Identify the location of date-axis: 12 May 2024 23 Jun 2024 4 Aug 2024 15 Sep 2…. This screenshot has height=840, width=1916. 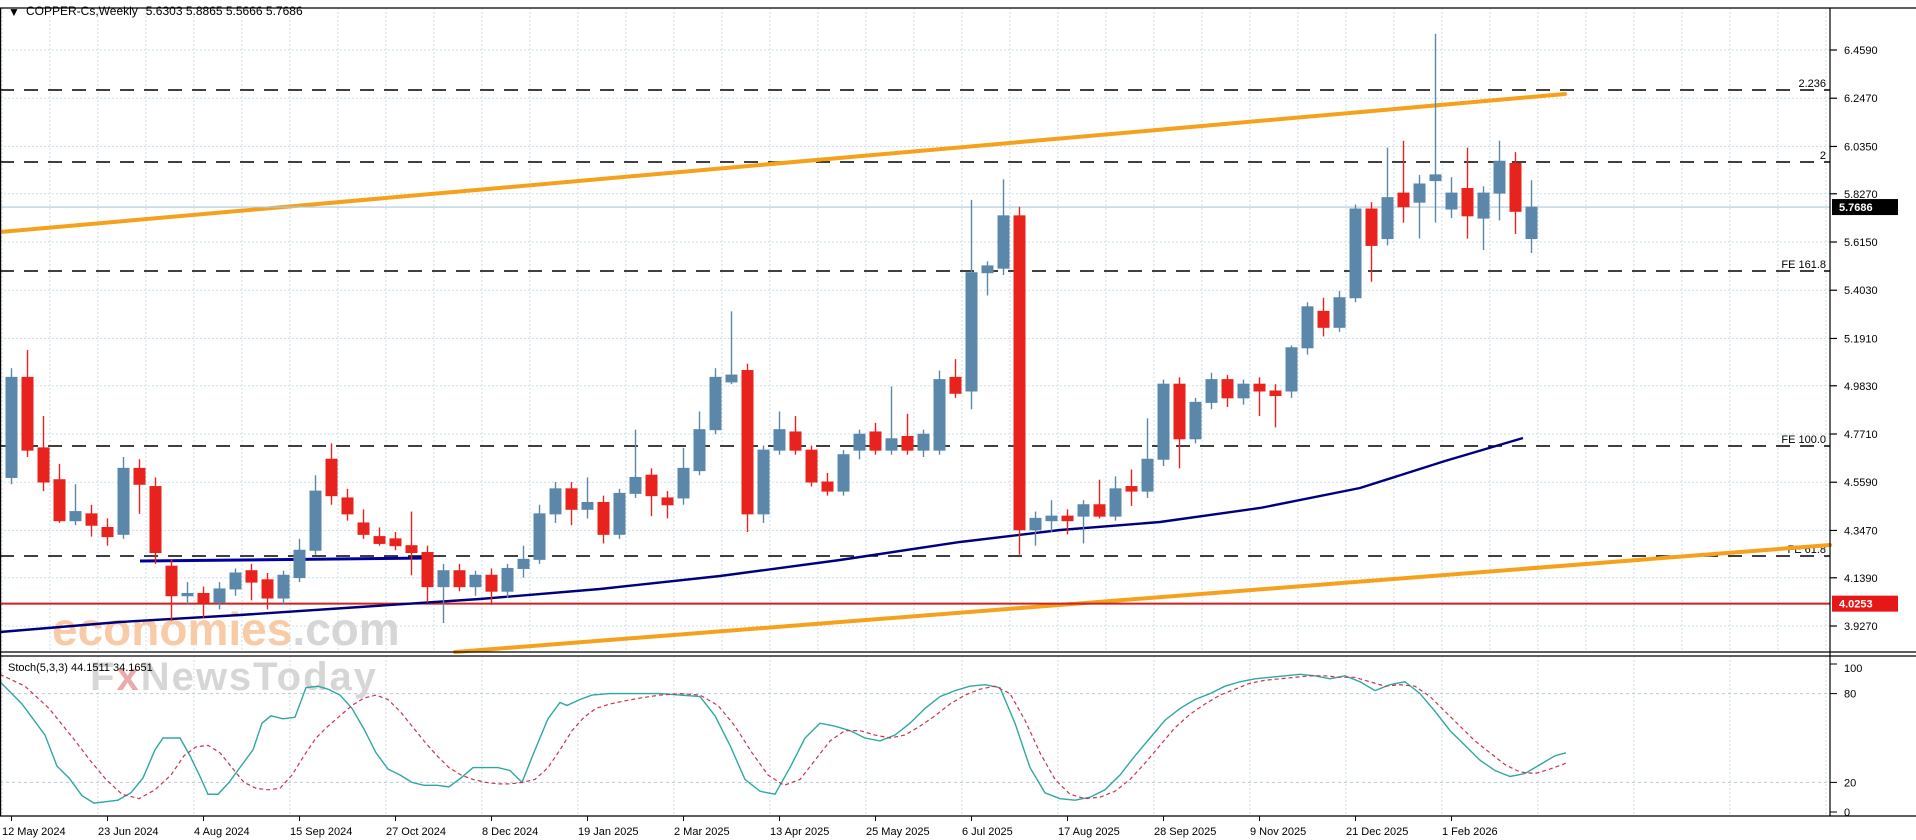
(750, 827).